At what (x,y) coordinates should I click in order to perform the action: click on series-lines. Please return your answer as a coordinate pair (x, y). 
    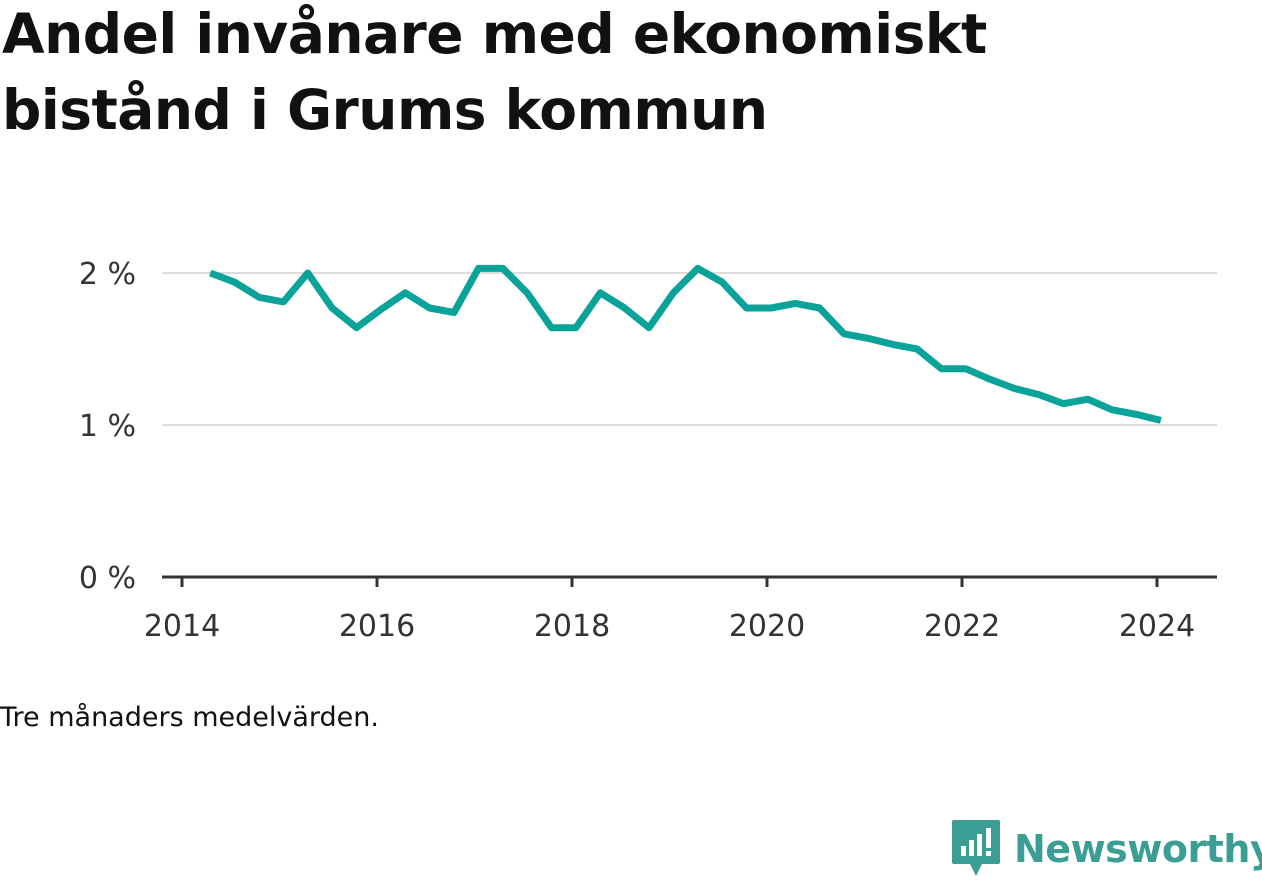
    Looking at the image, I should click on (685, 344).